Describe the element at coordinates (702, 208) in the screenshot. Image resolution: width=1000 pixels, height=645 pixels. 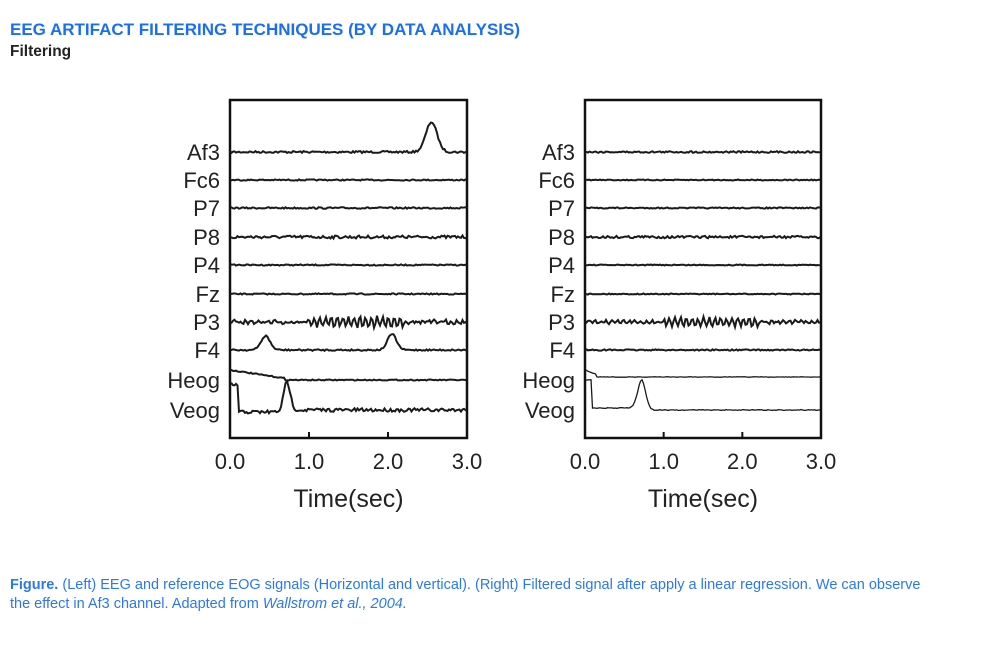
I see `right-trace-p7` at that location.